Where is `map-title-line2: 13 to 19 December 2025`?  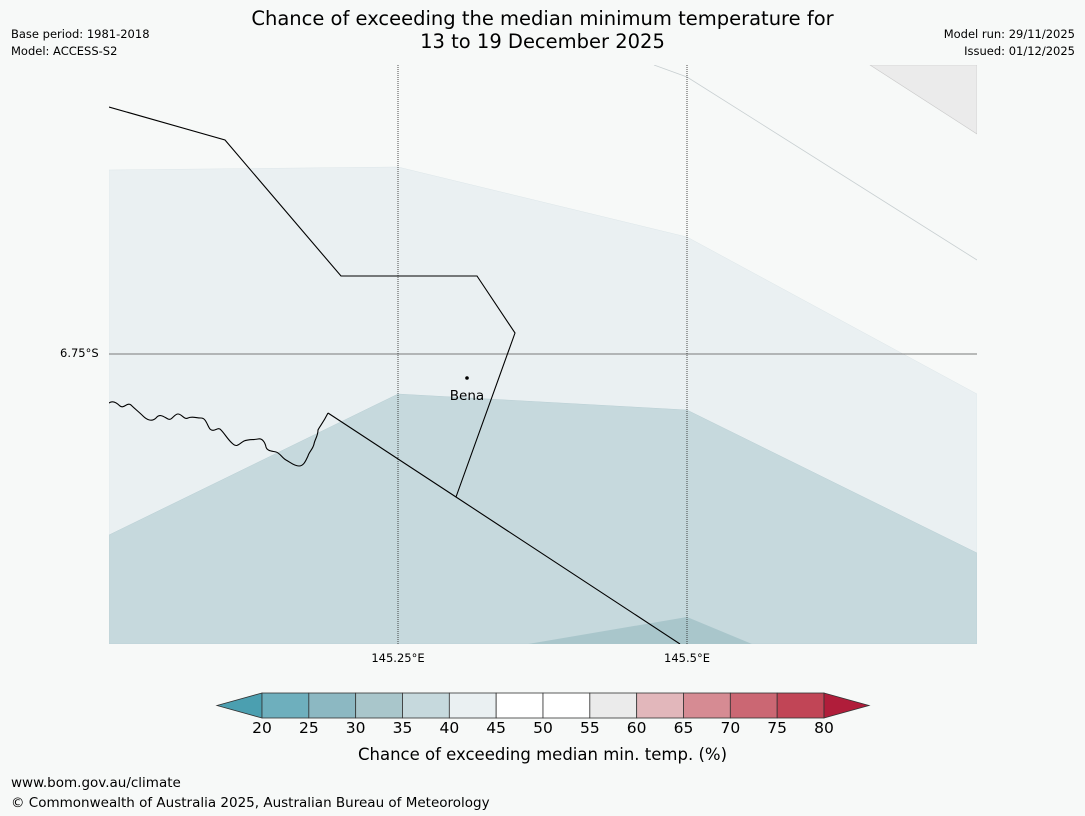 map-title-line2: 13 to 19 December 2025 is located at coordinates (542, 41).